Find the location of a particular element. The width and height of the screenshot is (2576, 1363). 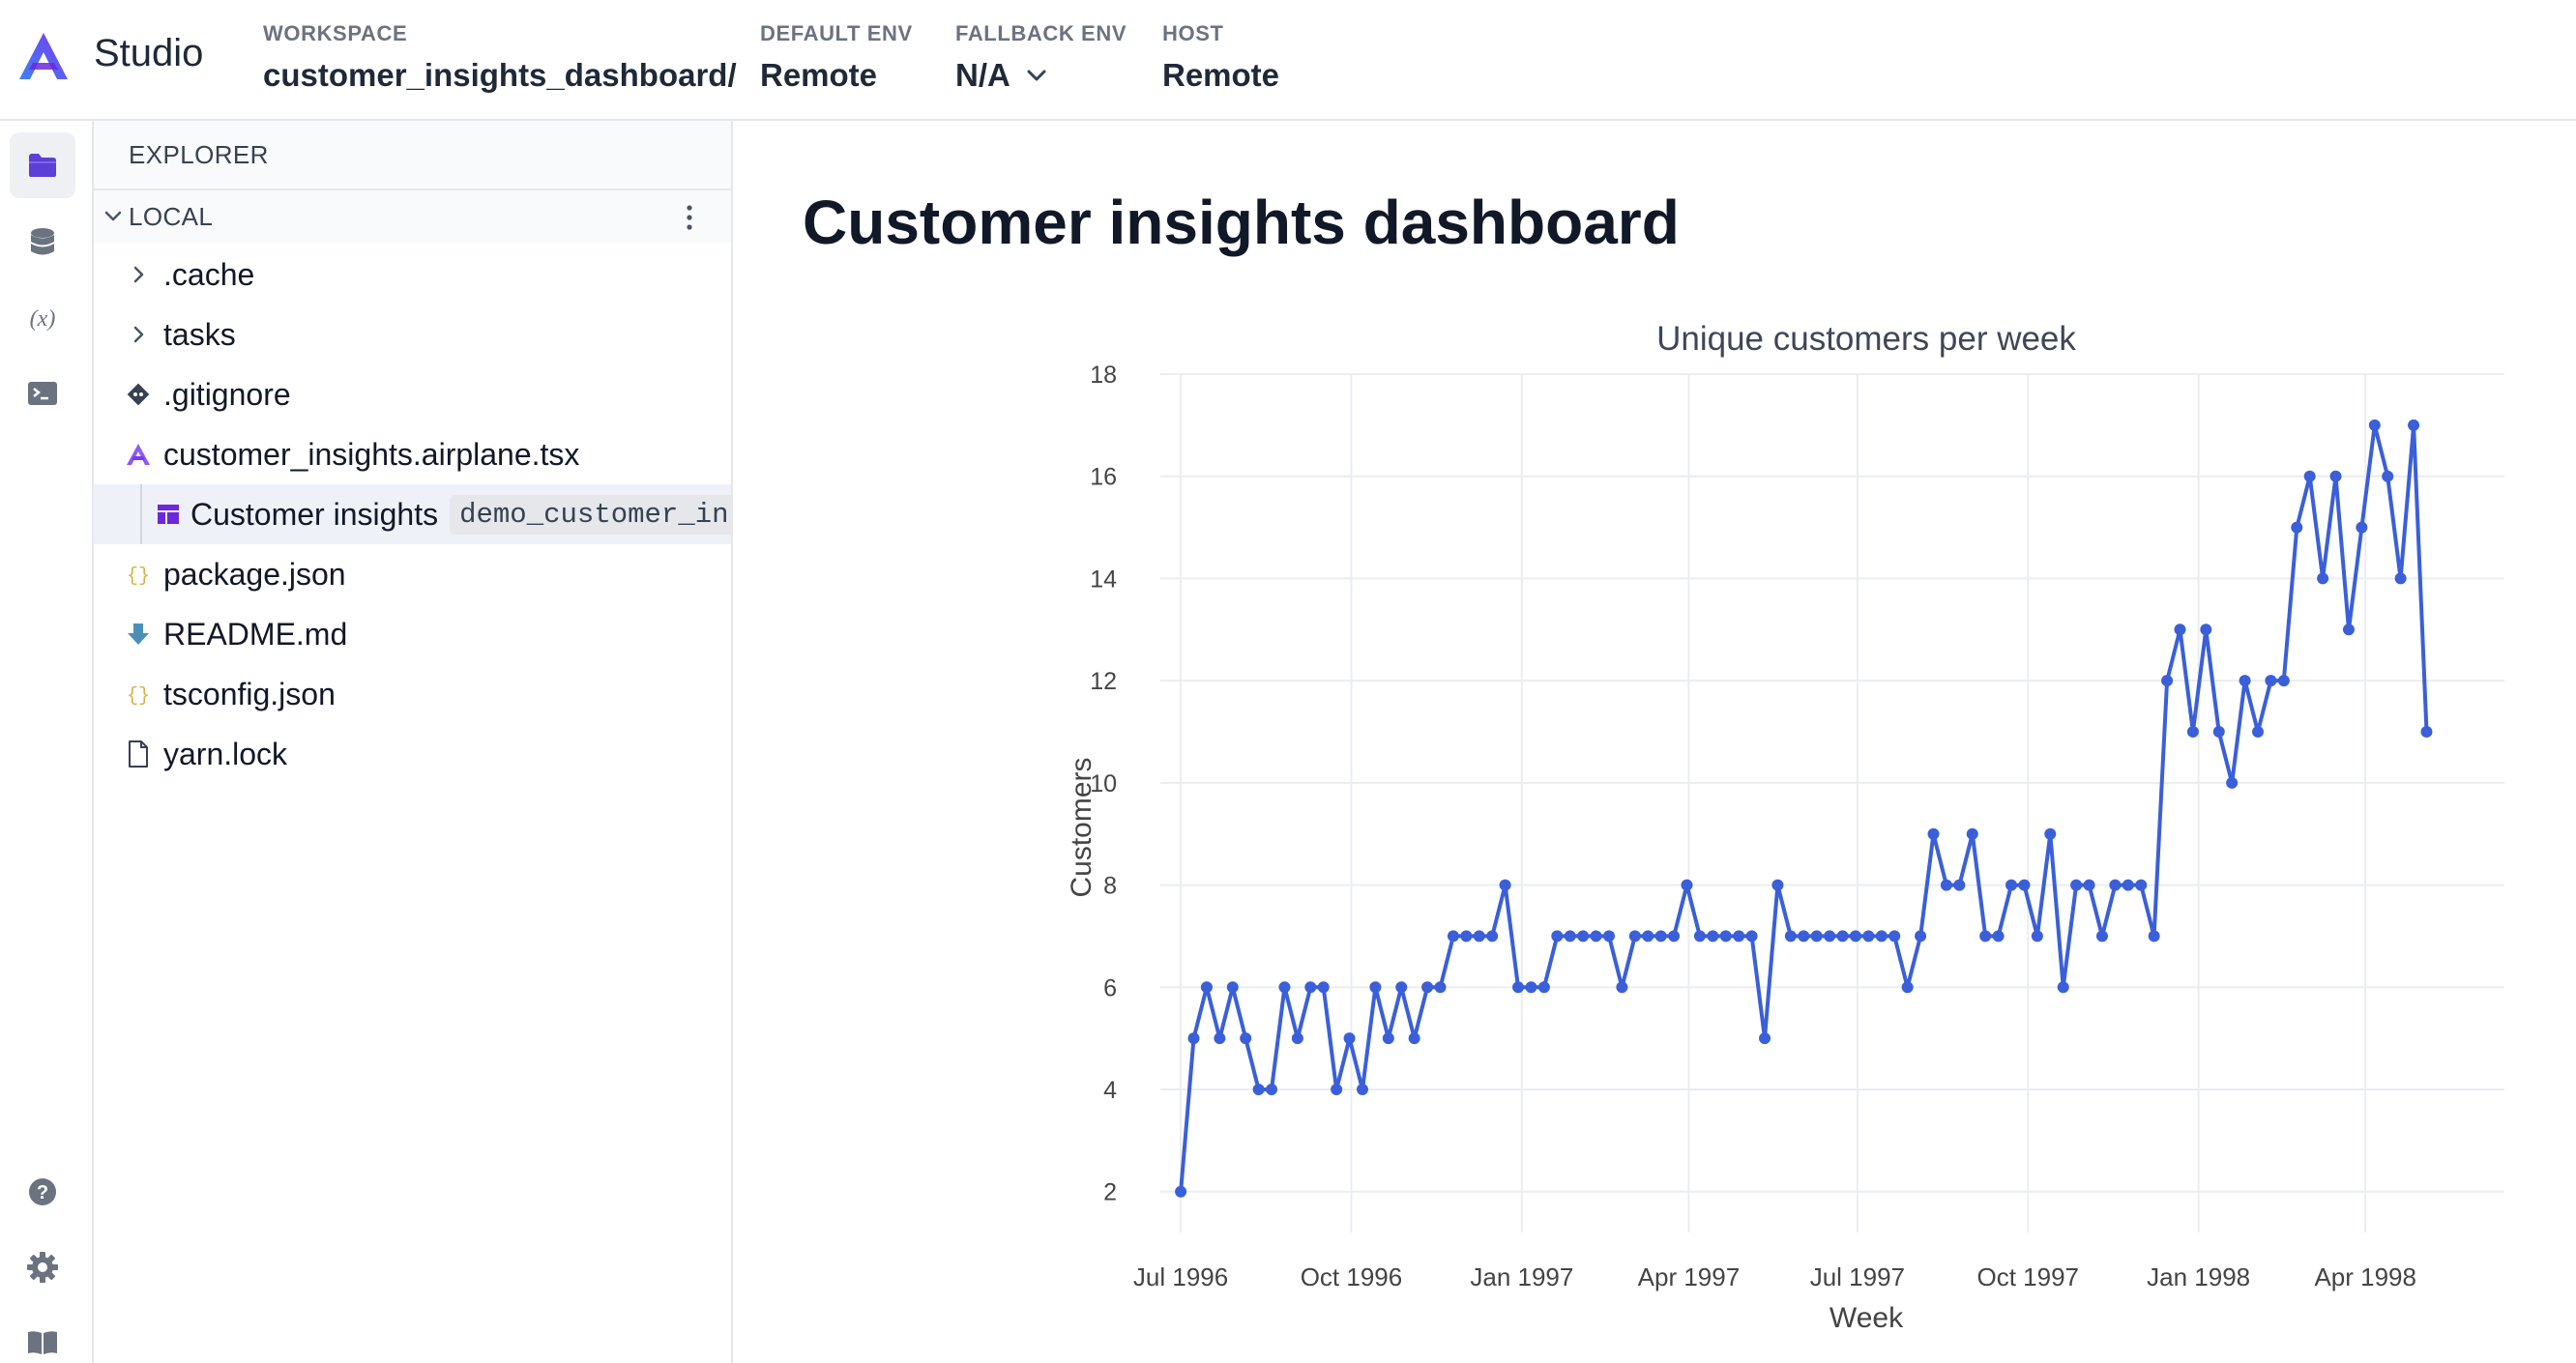

default-env-group: DEFAULT ENV Remote is located at coordinates (836, 57).